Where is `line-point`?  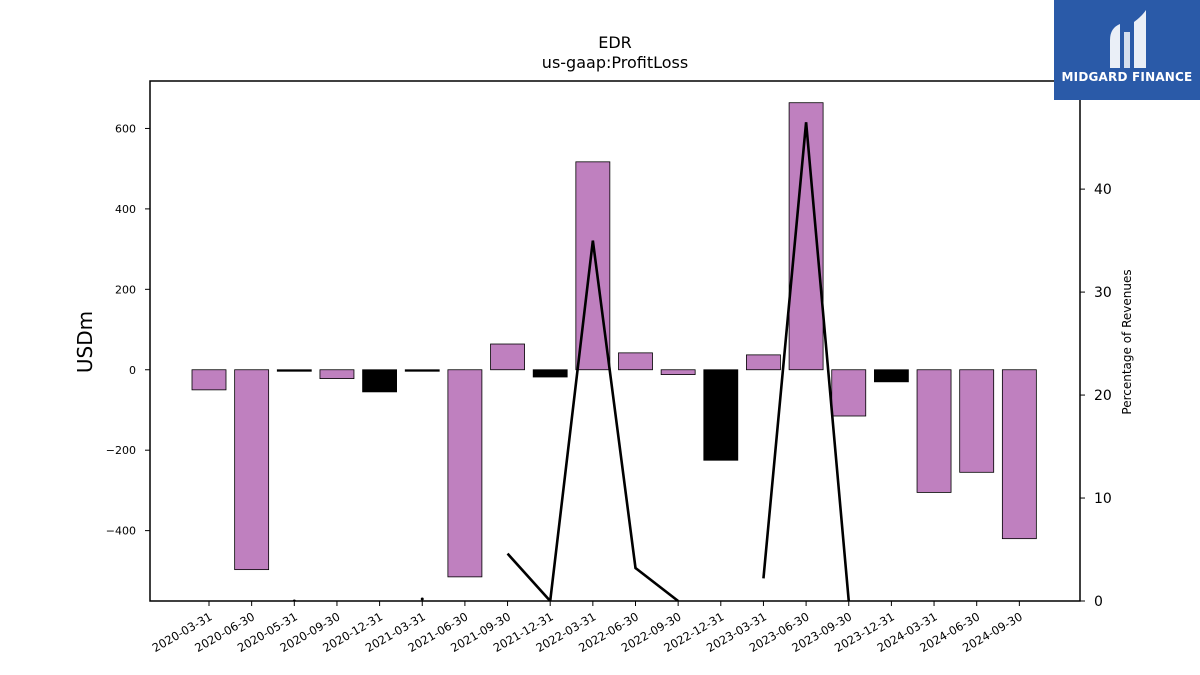
line-point is located at coordinates (422, 599).